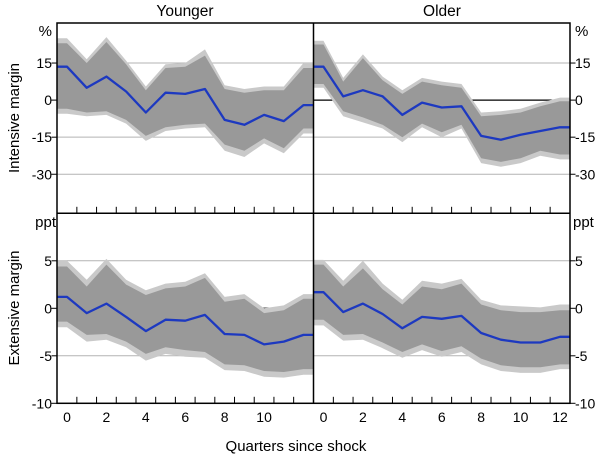  What do you see at coordinates (442, 11) in the screenshot?
I see `column-title-older: Older` at bounding box center [442, 11].